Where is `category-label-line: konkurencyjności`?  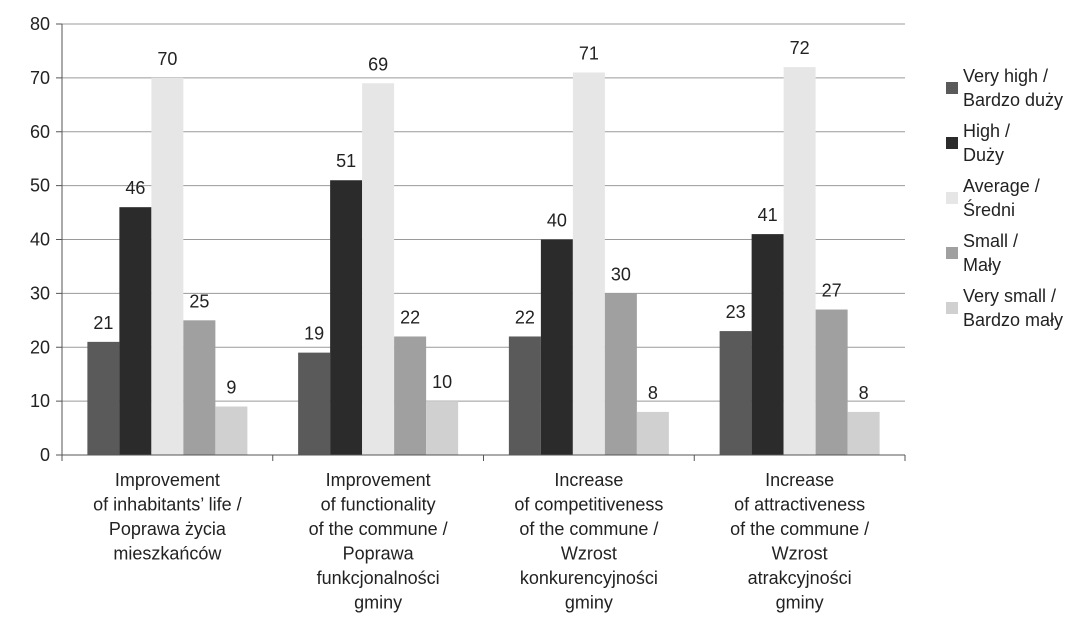
category-label-line: konkurencyjności is located at coordinates (589, 578).